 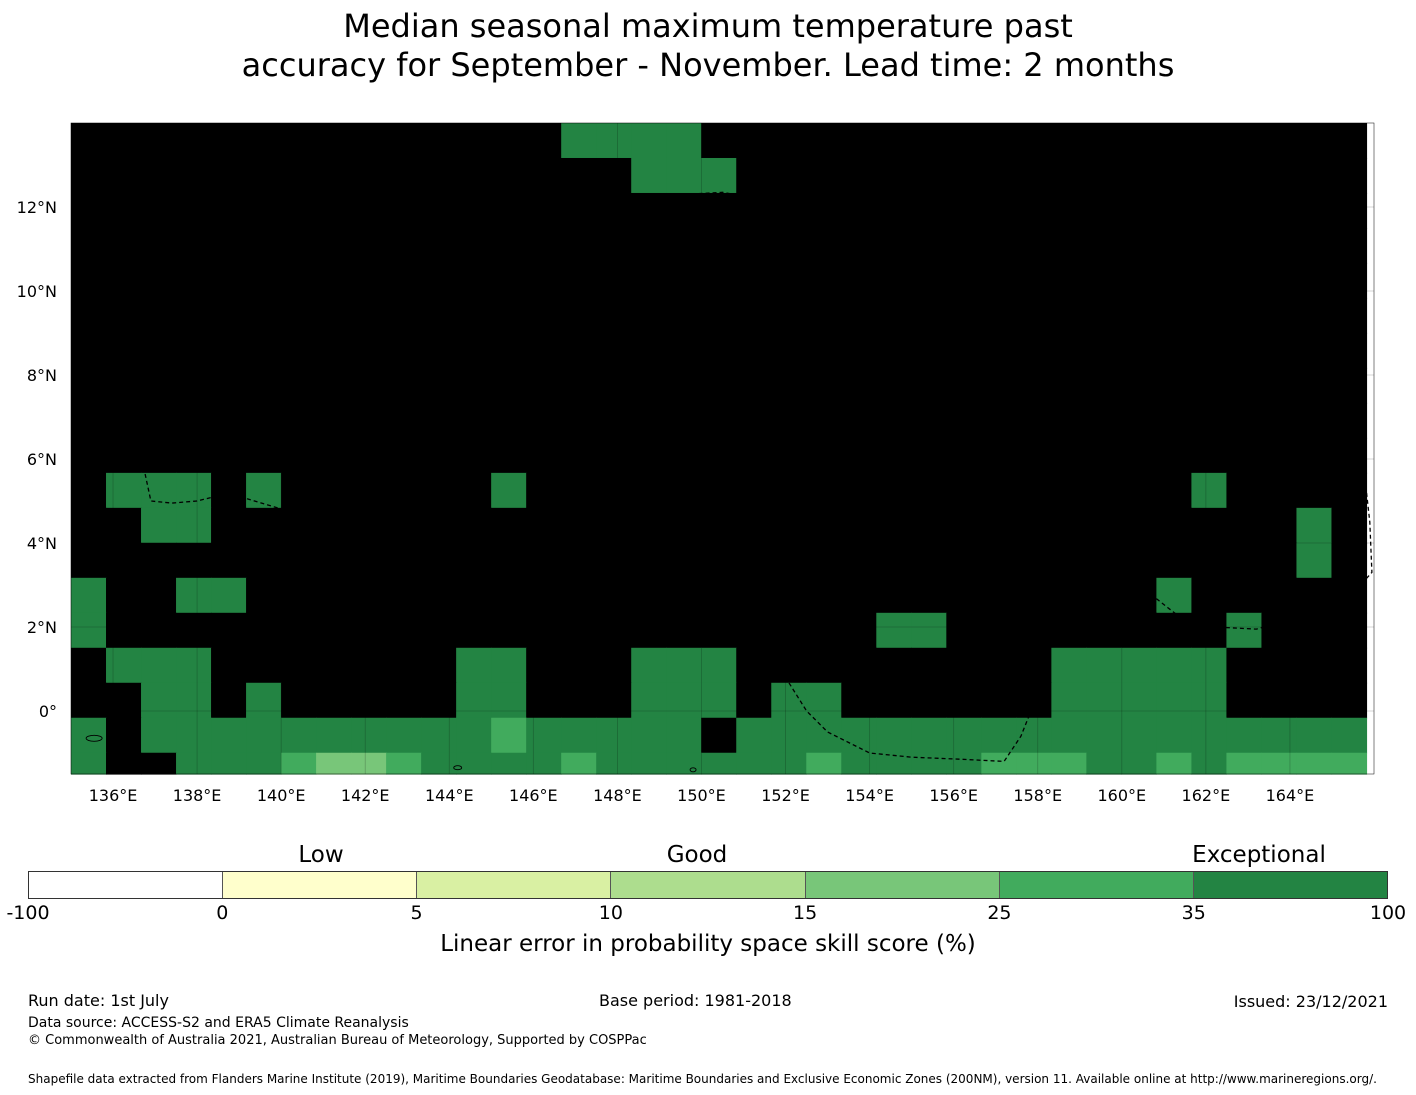 What do you see at coordinates (695, 1000) in the screenshot?
I see `base-period: Base period: 1981-2018` at bounding box center [695, 1000].